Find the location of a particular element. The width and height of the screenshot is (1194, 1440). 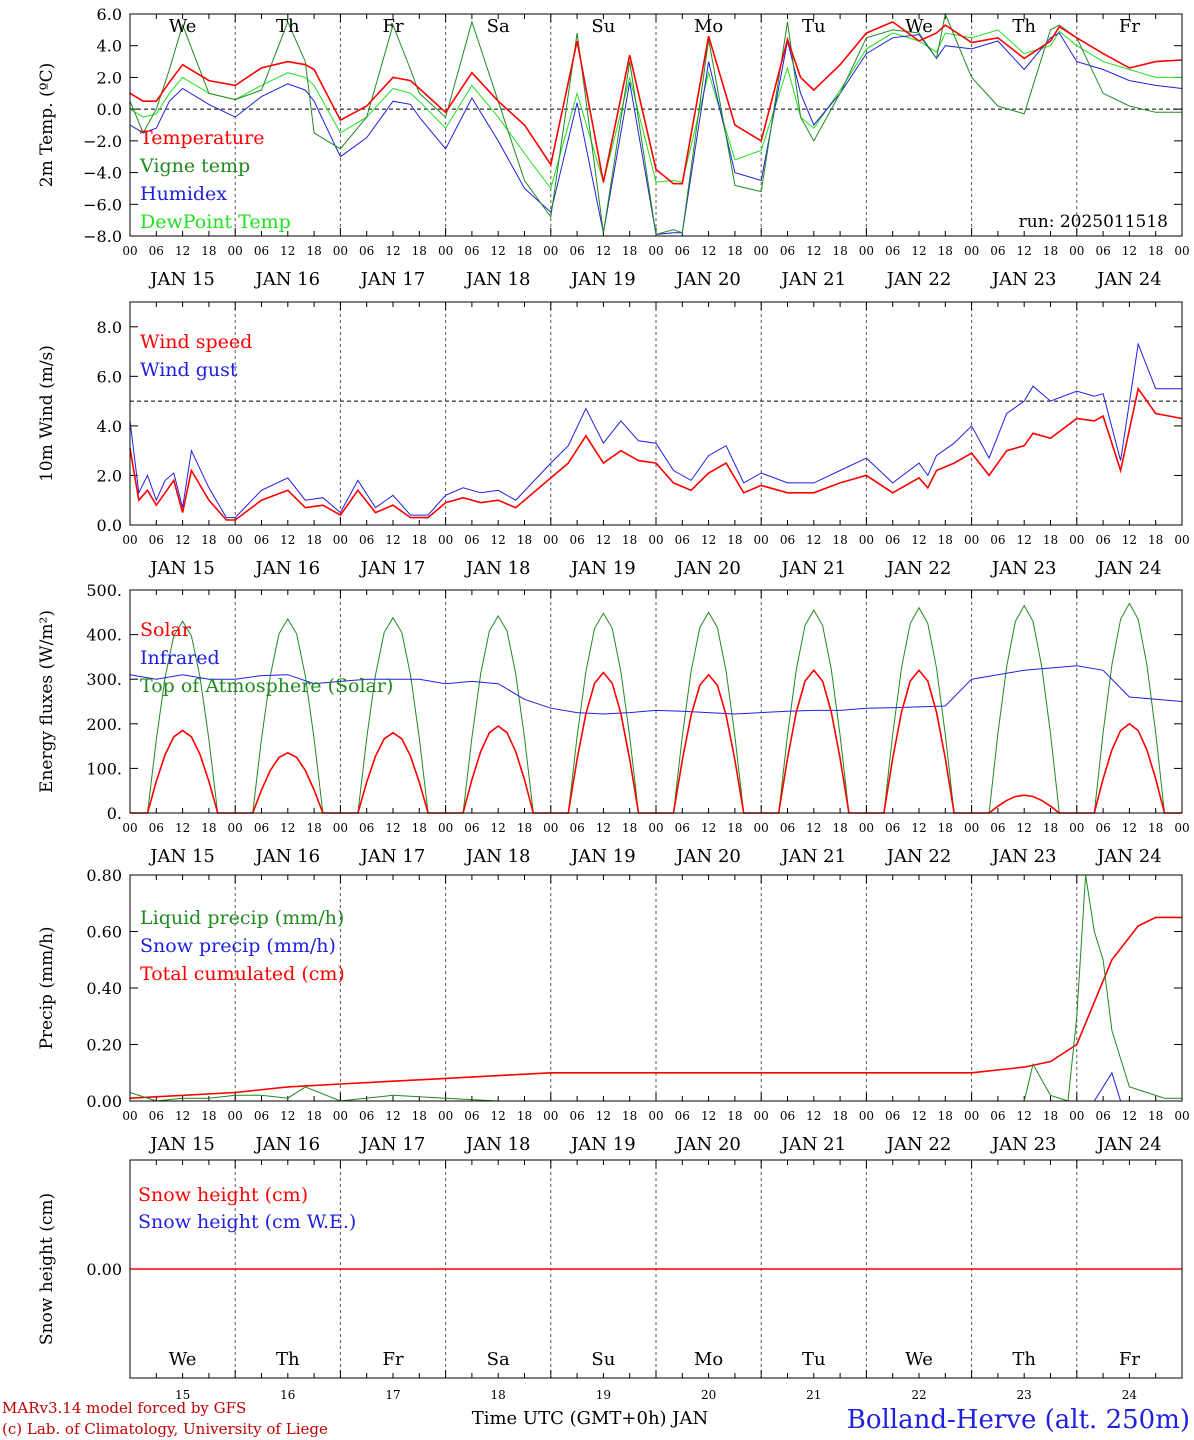

series-line-wind-gust is located at coordinates (655, 430).